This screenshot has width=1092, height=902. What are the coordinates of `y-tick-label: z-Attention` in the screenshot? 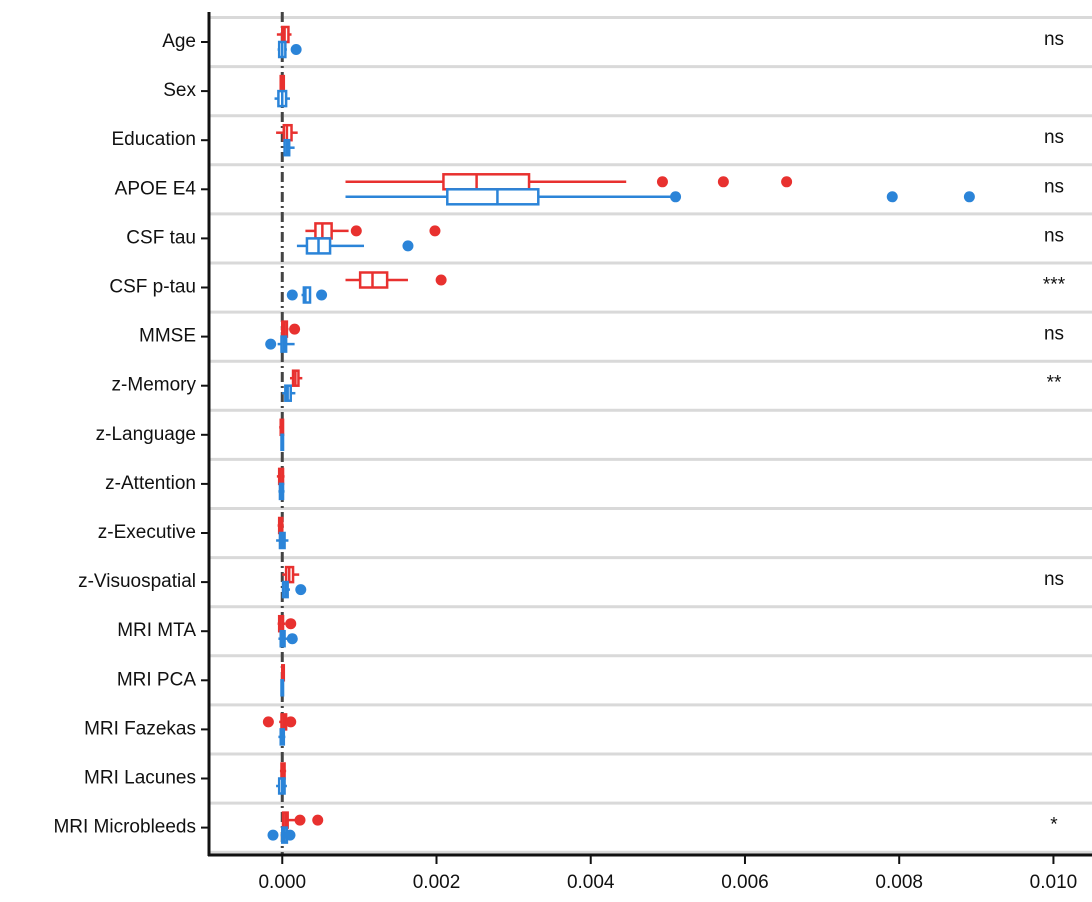 It's located at (150, 483).